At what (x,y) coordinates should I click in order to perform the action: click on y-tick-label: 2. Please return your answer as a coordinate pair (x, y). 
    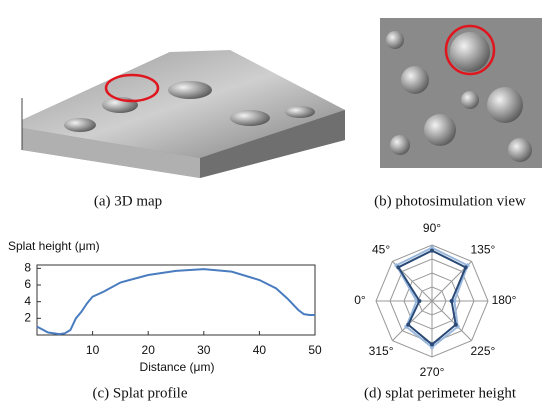
    Looking at the image, I should click on (27, 318).